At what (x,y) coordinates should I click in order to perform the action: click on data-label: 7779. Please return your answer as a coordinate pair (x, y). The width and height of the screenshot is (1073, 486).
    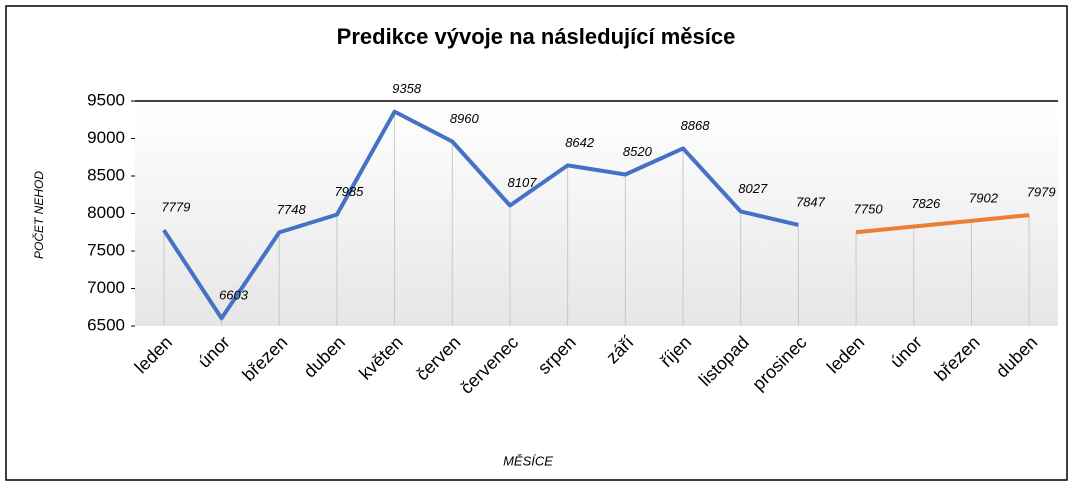
    Looking at the image, I should click on (175, 207).